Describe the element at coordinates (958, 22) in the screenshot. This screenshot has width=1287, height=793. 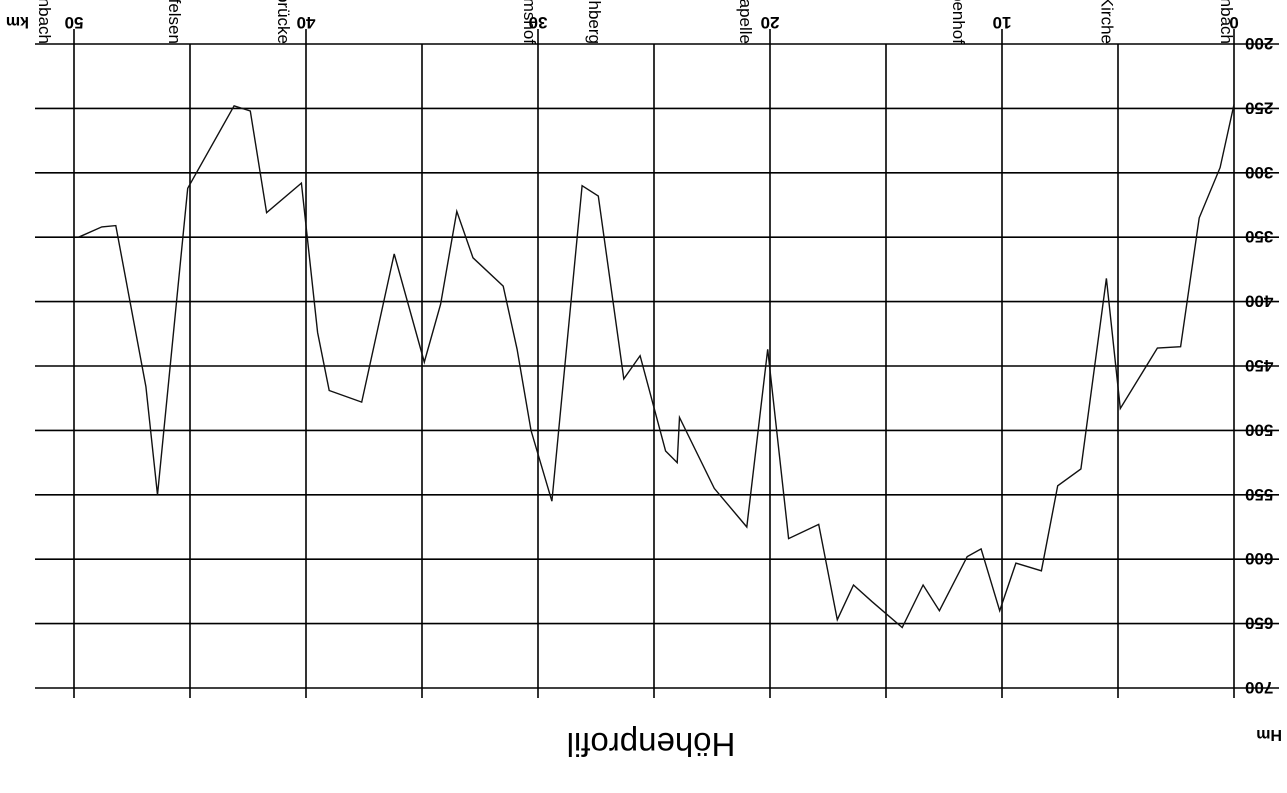
I see `place-annotation: Horbenhof` at that location.